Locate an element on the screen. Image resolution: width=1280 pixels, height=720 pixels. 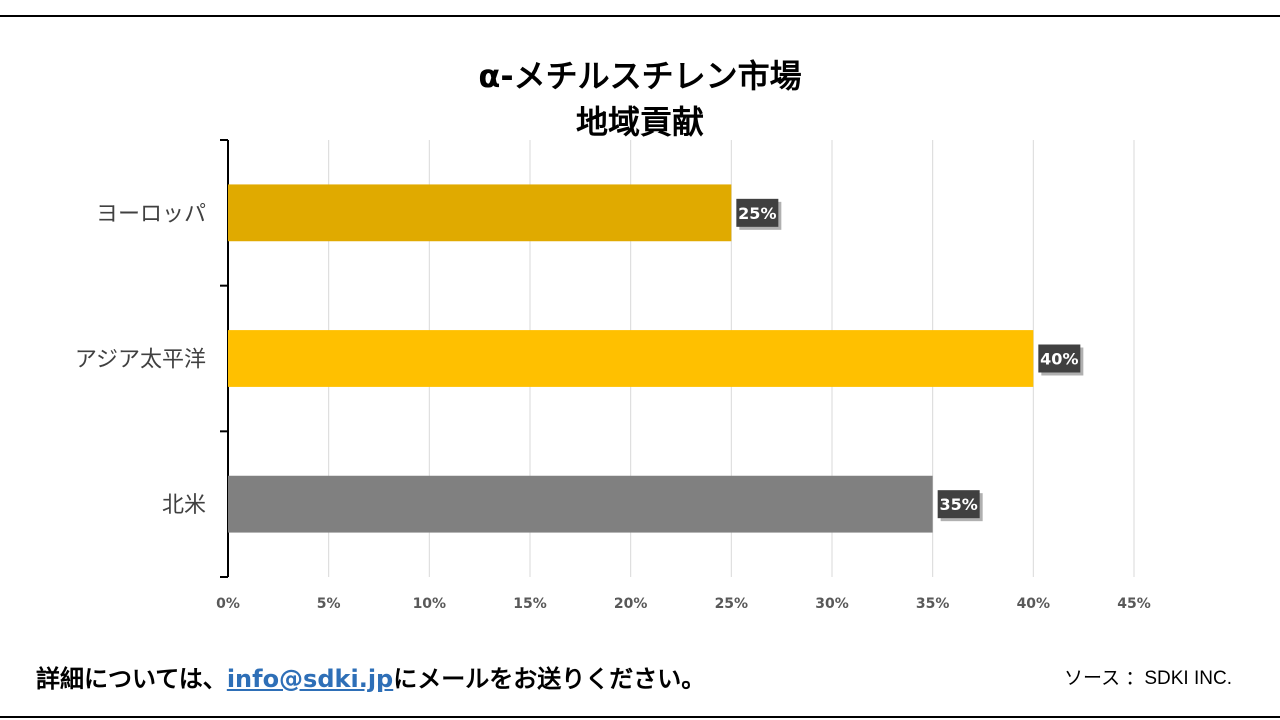
source-note: ソース ：SDKI INC. is located at coordinates (1148, 678).